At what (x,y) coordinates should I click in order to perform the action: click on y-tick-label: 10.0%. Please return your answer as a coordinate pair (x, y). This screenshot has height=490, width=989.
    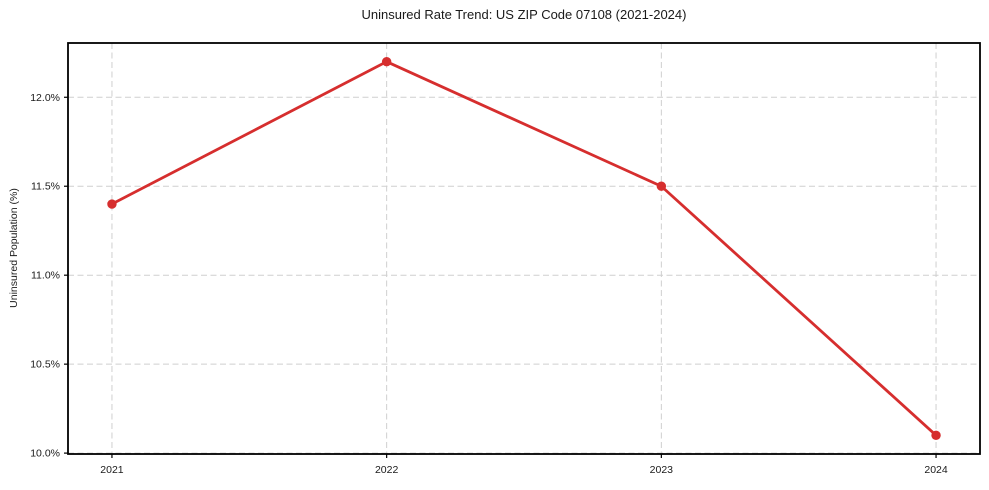
    Looking at the image, I should click on (45, 454).